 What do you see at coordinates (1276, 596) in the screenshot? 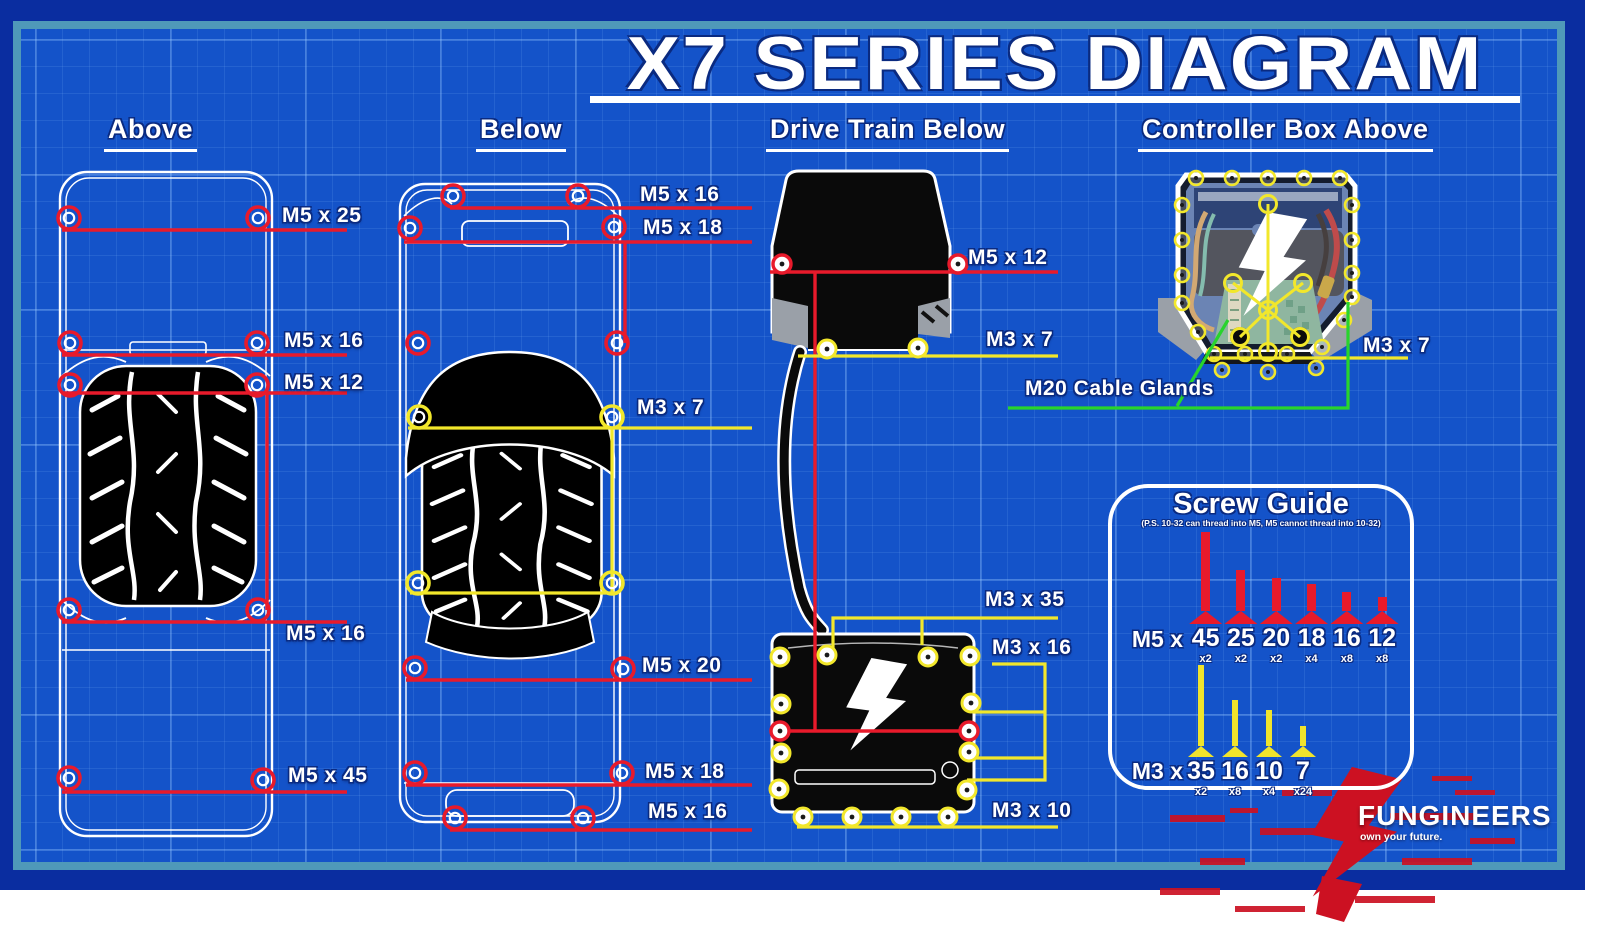
I see `screw-column: 20 x2` at bounding box center [1276, 596].